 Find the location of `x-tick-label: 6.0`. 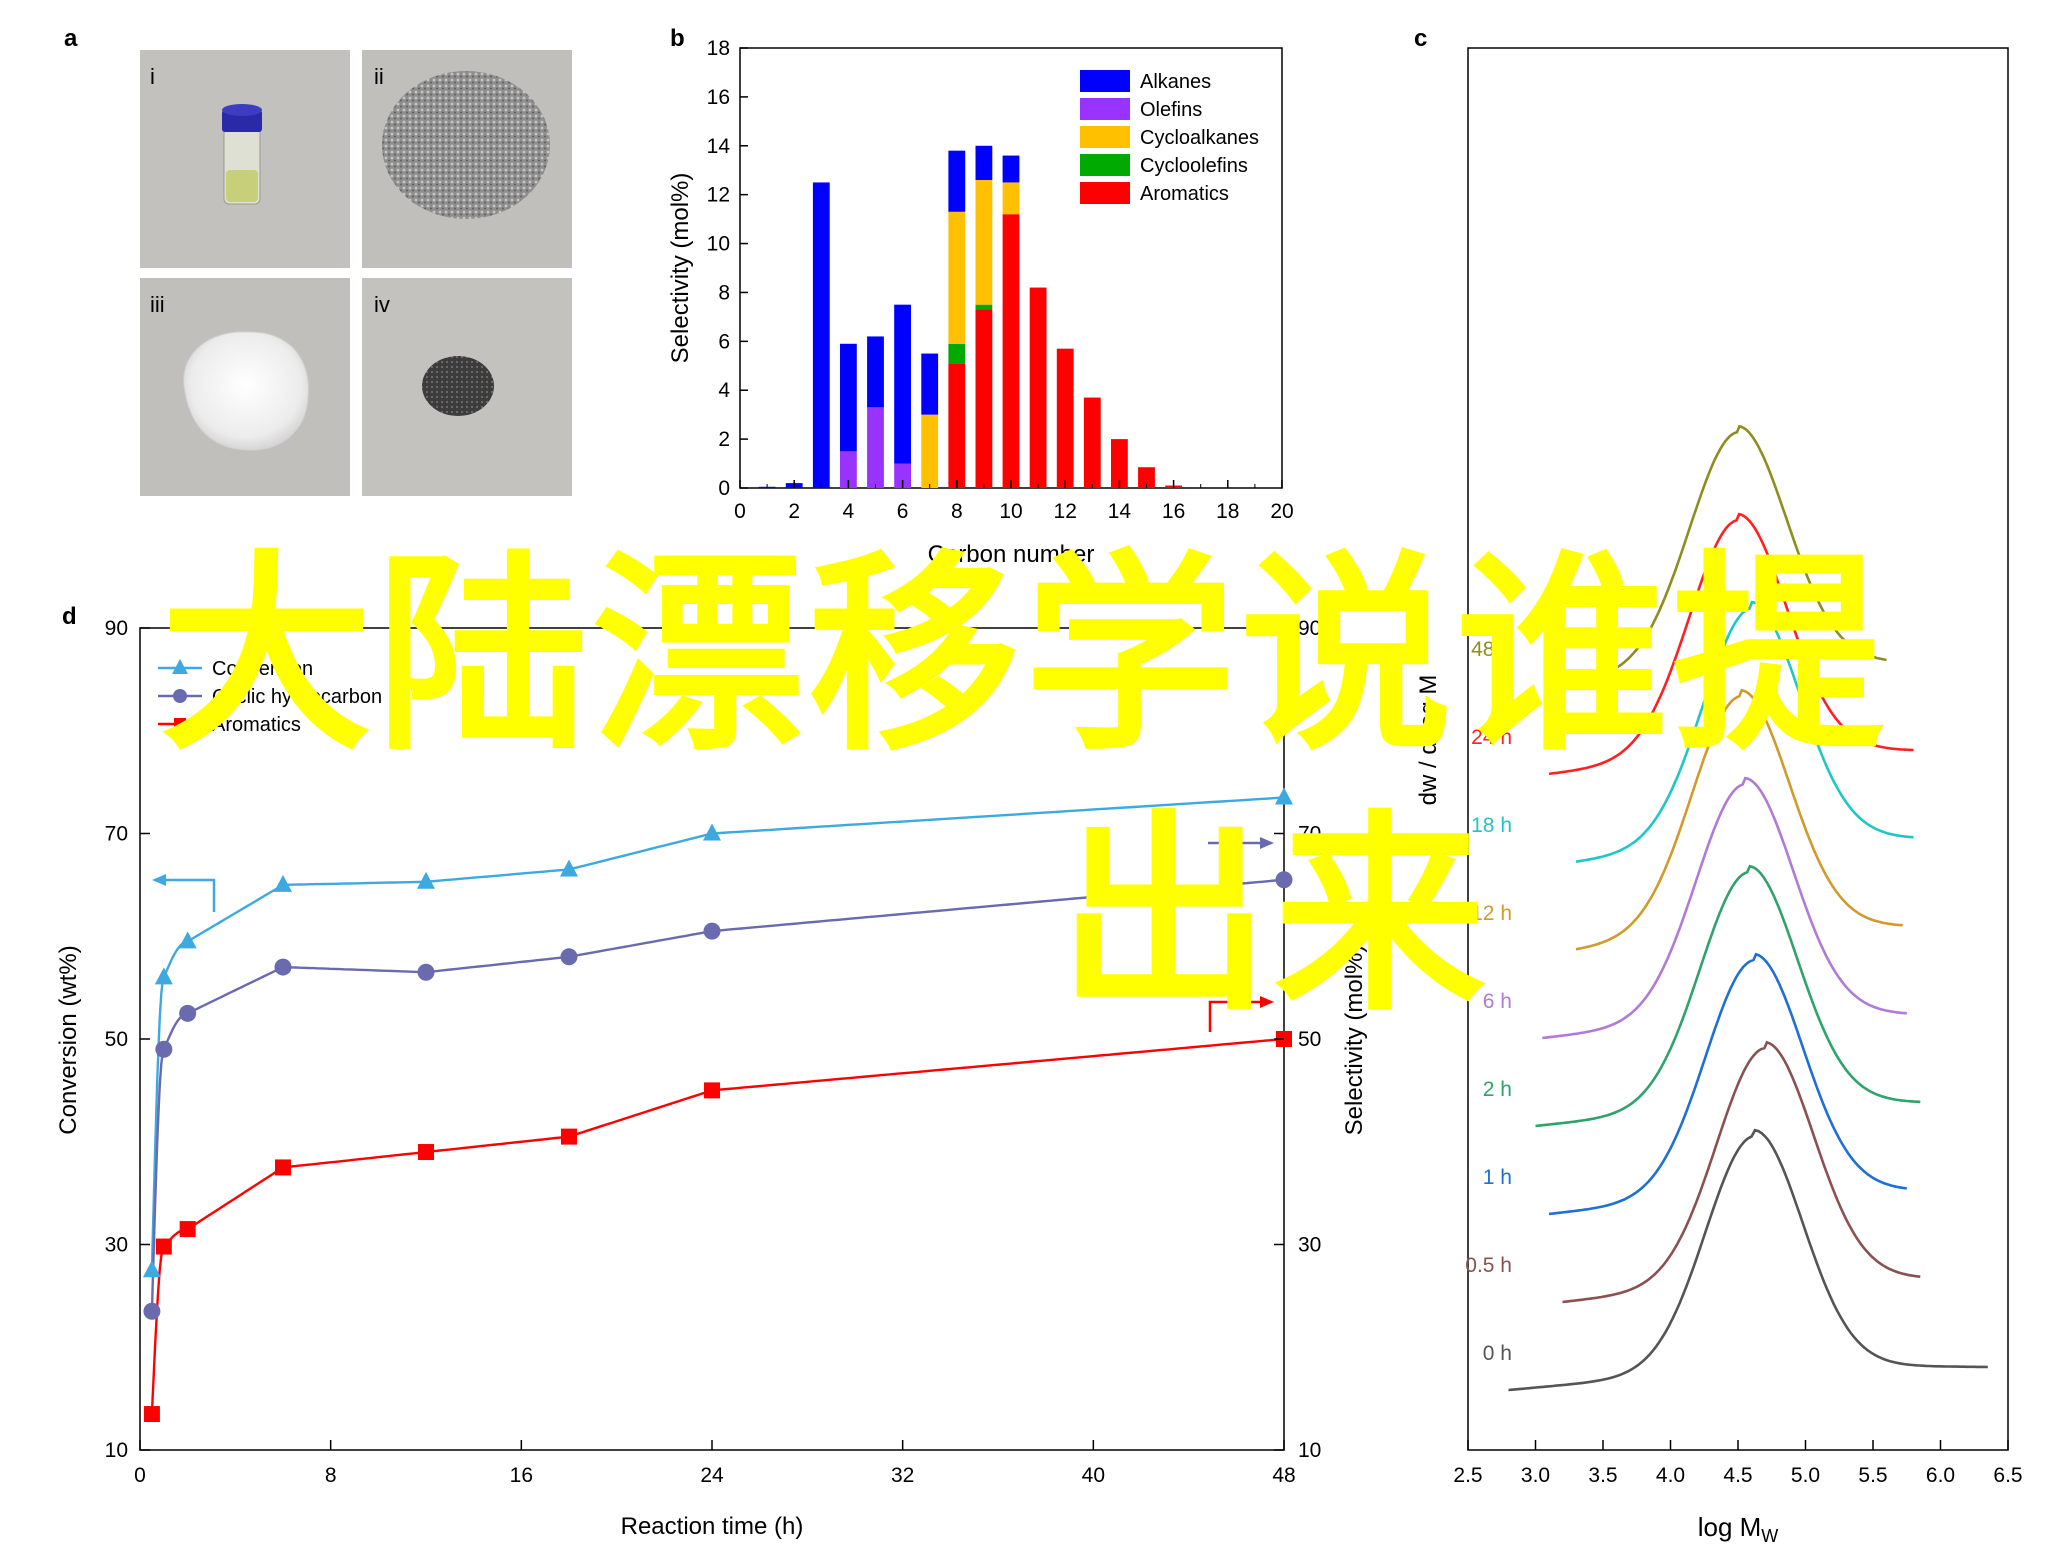

x-tick-label: 6.0 is located at coordinates (1940, 1475).